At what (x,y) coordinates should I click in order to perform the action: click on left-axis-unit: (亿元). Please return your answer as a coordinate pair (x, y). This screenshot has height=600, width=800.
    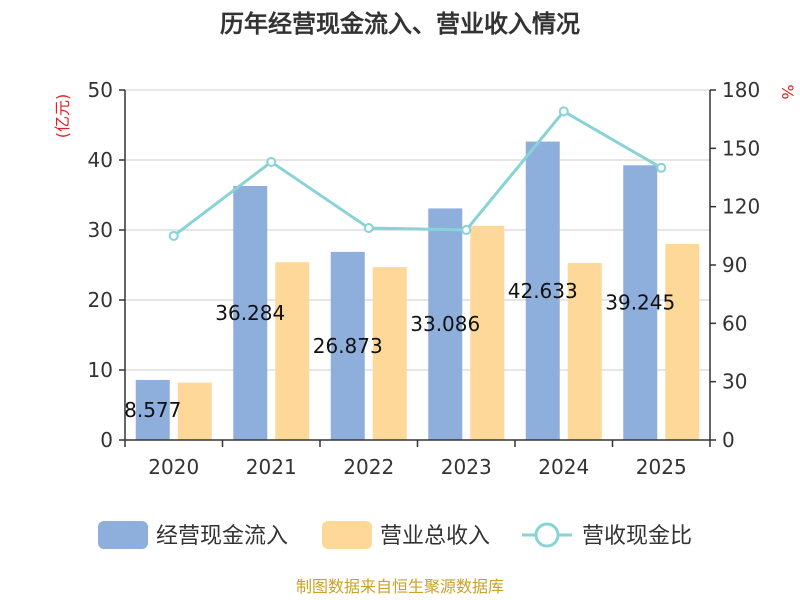
    Looking at the image, I should click on (62, 116).